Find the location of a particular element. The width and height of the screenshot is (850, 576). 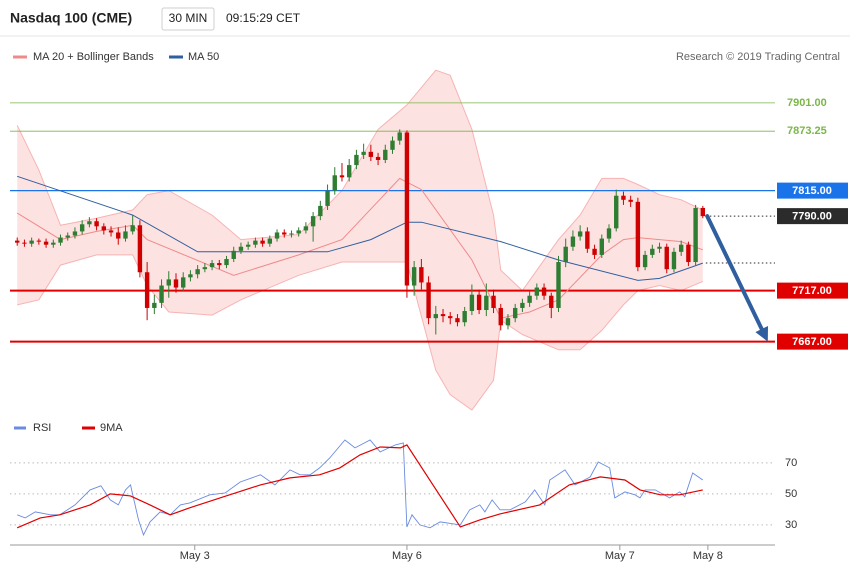

level-label: 7873.25 is located at coordinates (807, 131).